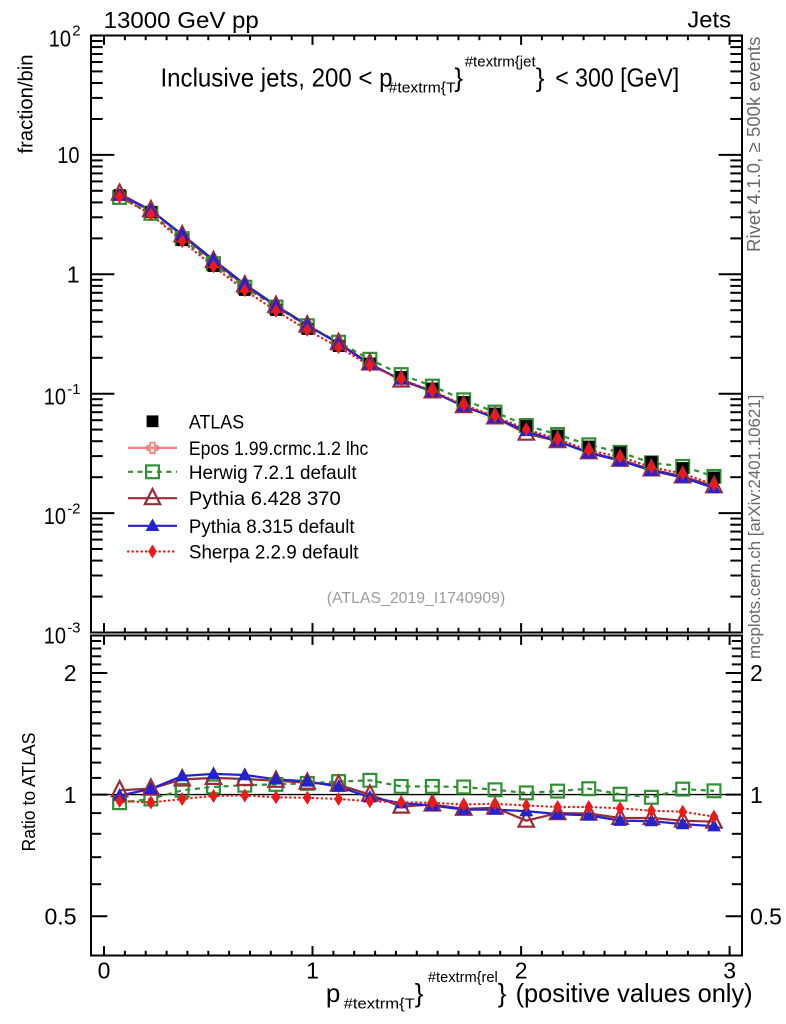 The height and width of the screenshot is (1024, 786). What do you see at coordinates (26, 104) in the screenshot?
I see `svg-text: fraction/bin` at bounding box center [26, 104].